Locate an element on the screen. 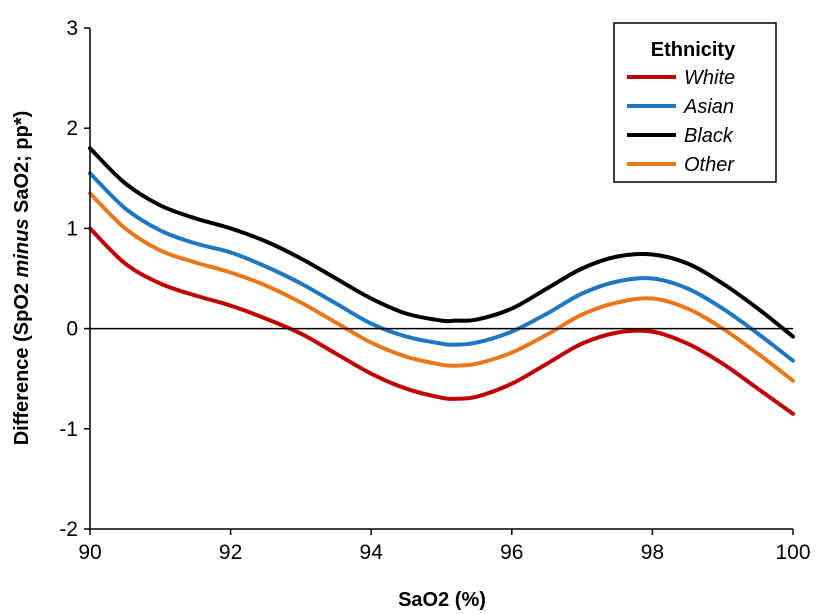 This screenshot has height=614, width=819. legend-title: Ethnicity is located at coordinates (693, 50).